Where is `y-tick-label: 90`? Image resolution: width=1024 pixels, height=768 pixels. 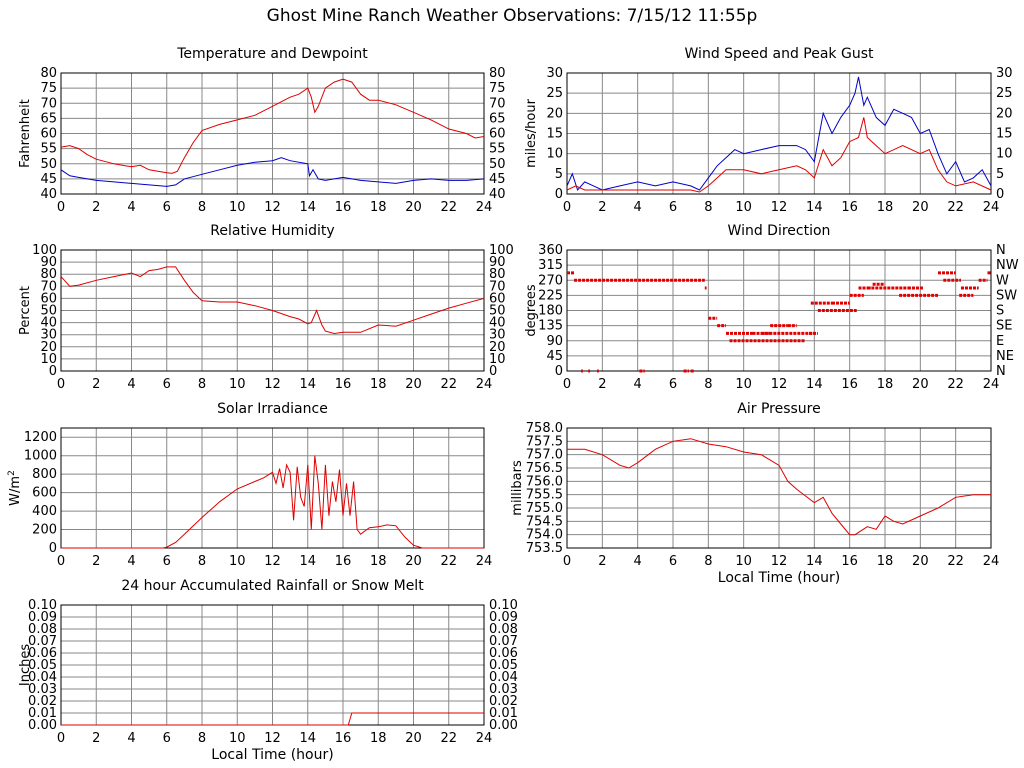
y-tick-label: 90 is located at coordinates (48, 262).